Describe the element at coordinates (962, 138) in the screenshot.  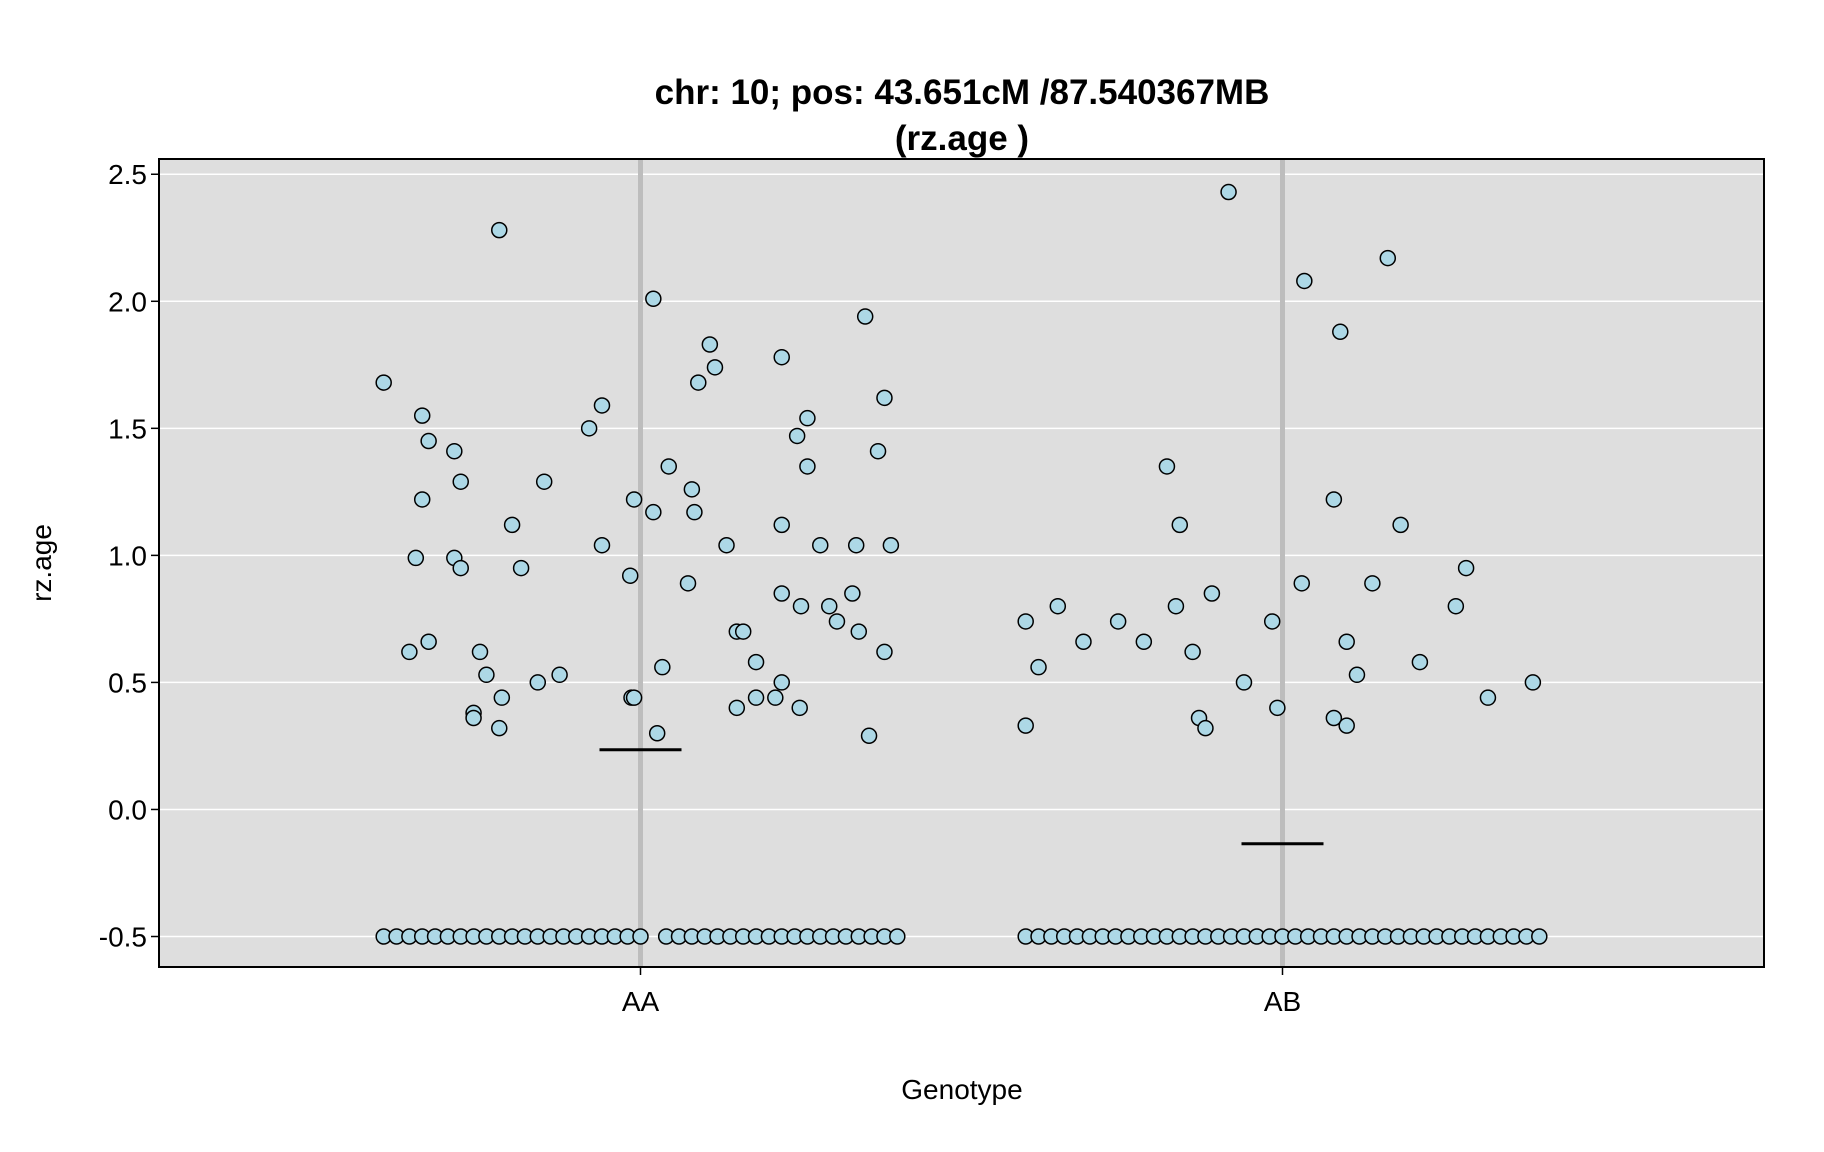
I see `chart-title-line2: (rz.age )` at that location.